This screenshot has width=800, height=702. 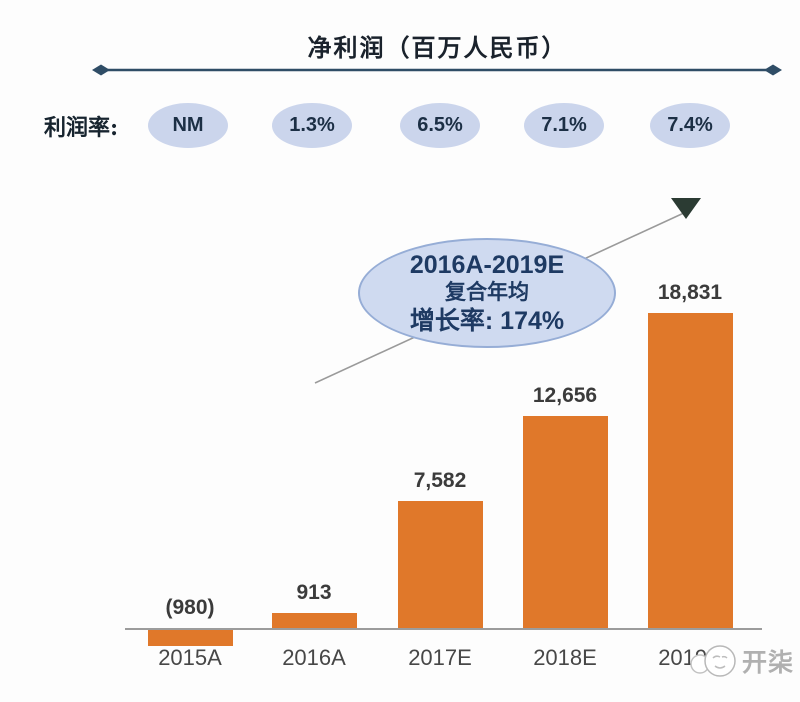 I want to click on bar-2017E, so click(x=440, y=564).